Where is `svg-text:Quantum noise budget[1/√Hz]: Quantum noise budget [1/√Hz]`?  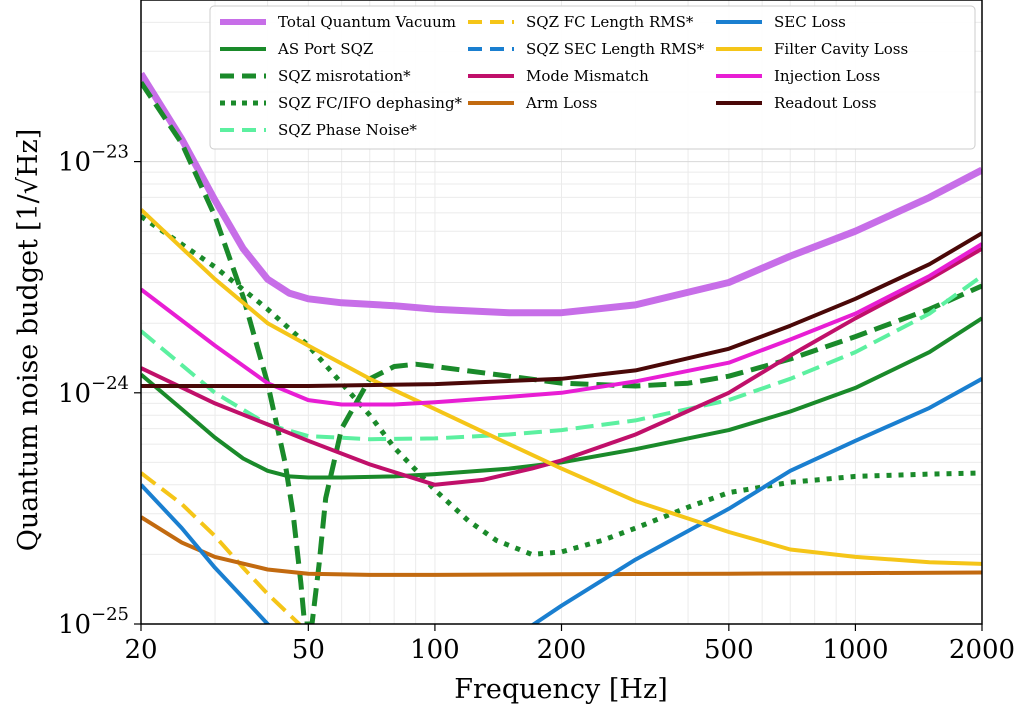
svg-text:Quantum noise budget[1/√Hz]: Quantum noise budget [1/√Hz] is located at coordinates (28, 340).